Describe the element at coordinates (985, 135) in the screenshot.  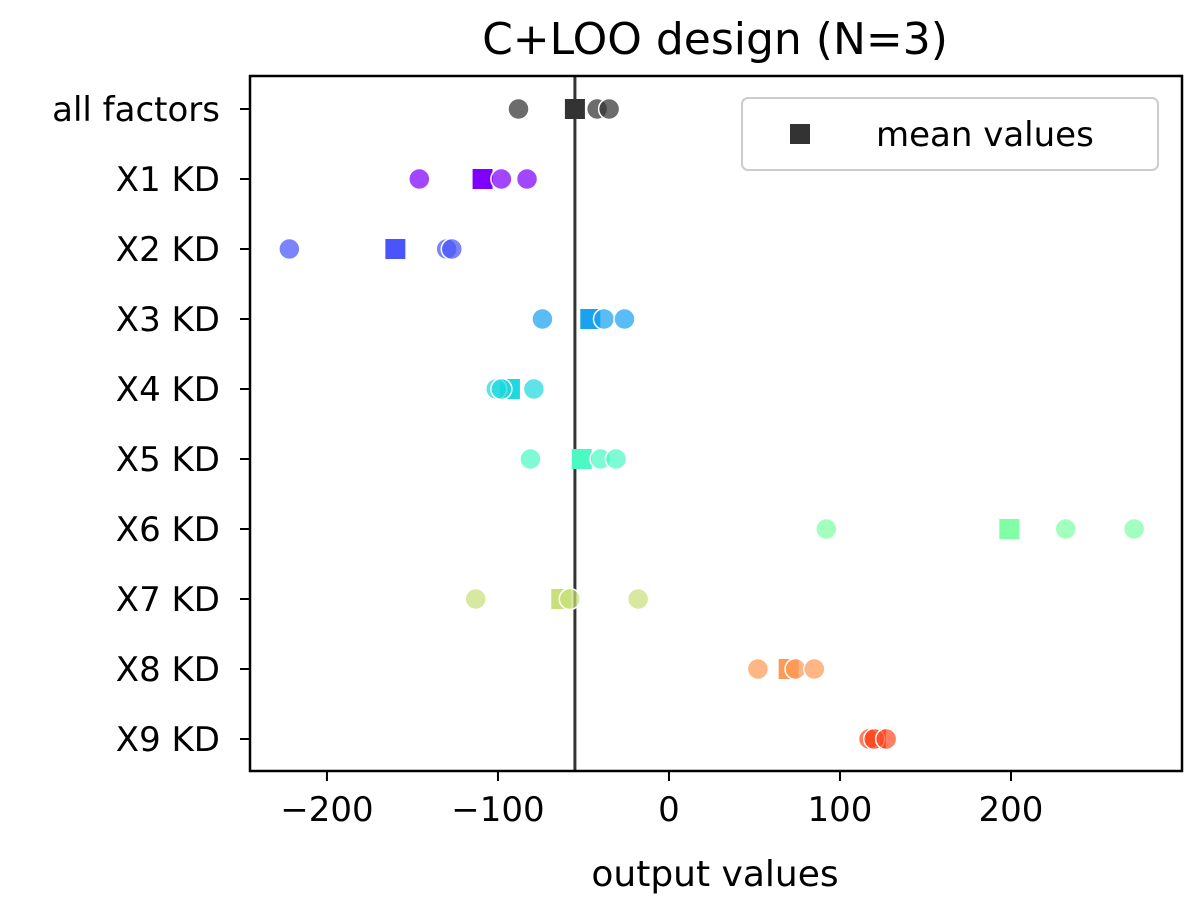
I see `legend-label-mean-values: mean values` at that location.